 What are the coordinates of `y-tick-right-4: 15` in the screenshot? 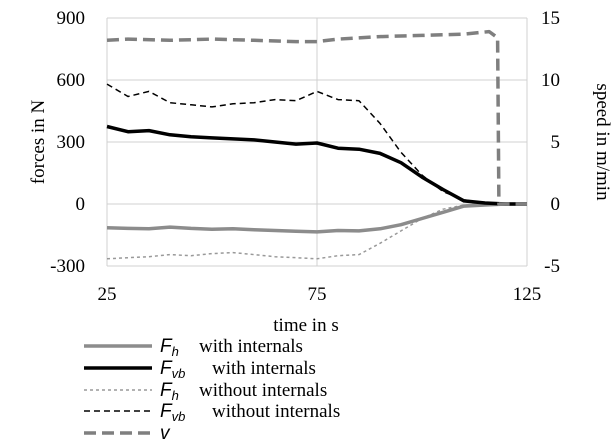 It's located at (550, 18).